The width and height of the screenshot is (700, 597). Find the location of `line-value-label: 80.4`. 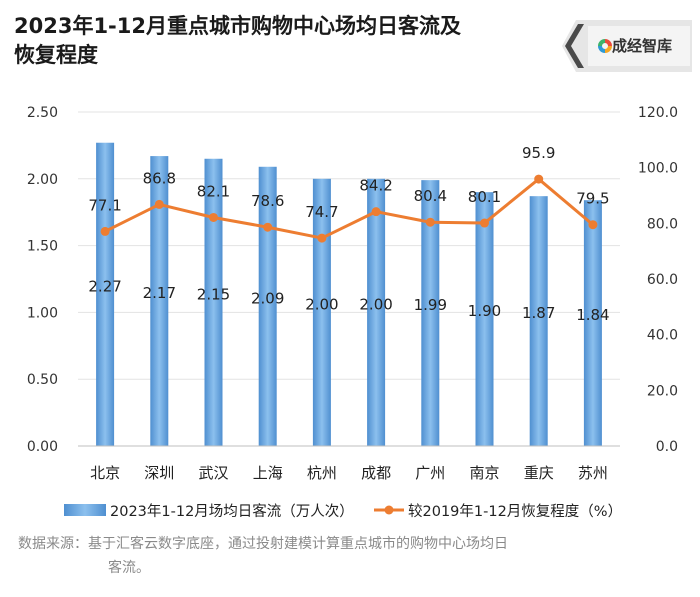

line-value-label: 80.4 is located at coordinates (430, 196).